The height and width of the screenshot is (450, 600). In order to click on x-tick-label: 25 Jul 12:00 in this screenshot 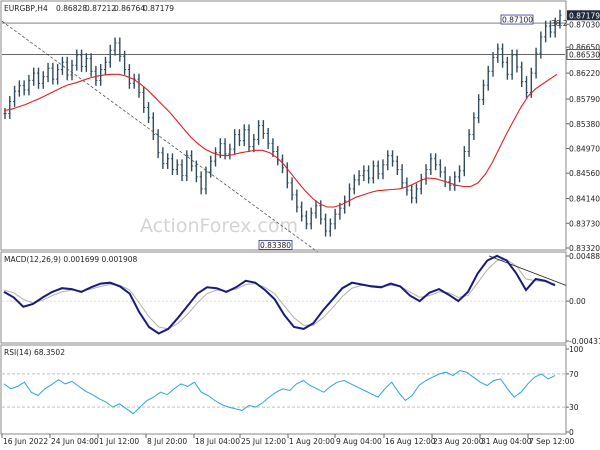, I will do `click(263, 441)`.